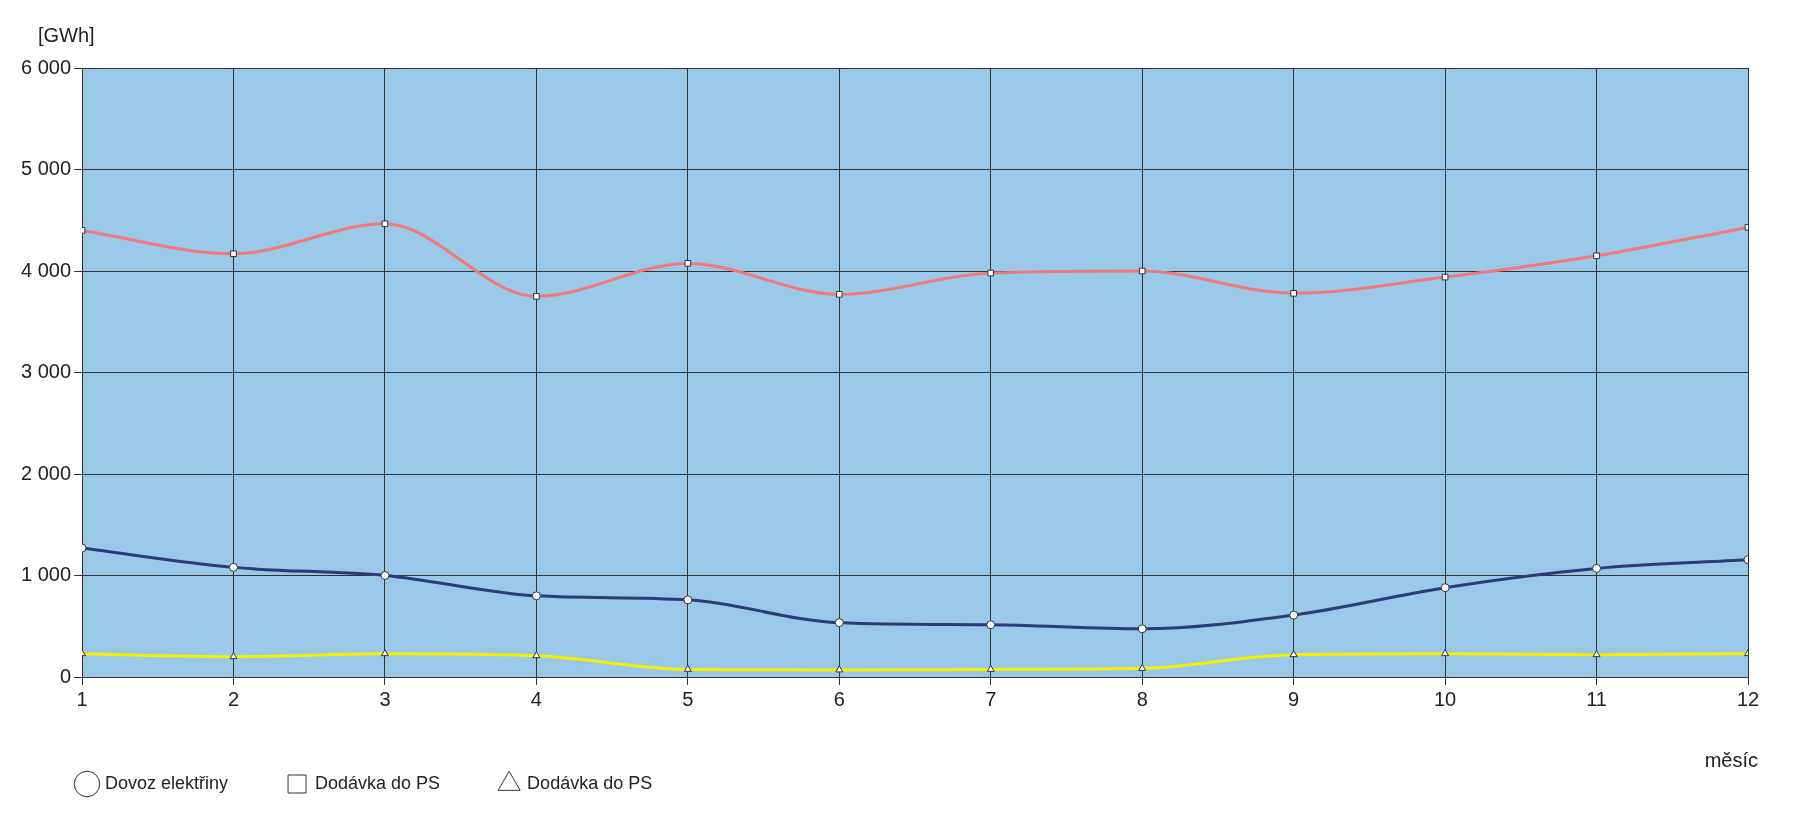  Describe the element at coordinates (46, 371) in the screenshot. I see `y-tick-label: 3 000` at that location.